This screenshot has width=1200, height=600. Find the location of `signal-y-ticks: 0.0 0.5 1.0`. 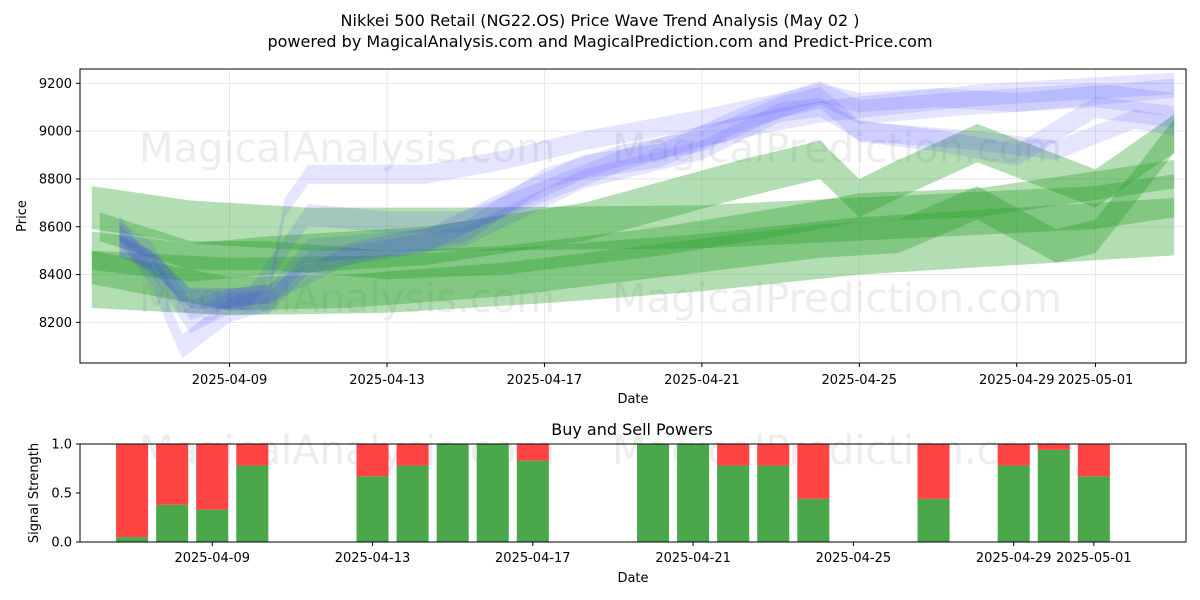

signal-y-ticks: 0.0 0.5 1.0 is located at coordinates (65, 494).